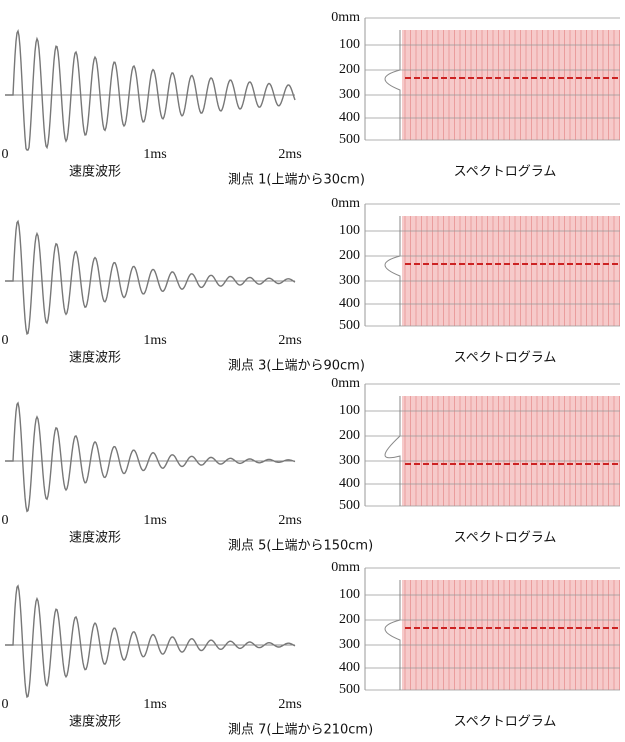 Image resolution: width=625 pixels, height=742 pixels. I want to click on point-label: 測点 5(上端から150cm), so click(300, 546).